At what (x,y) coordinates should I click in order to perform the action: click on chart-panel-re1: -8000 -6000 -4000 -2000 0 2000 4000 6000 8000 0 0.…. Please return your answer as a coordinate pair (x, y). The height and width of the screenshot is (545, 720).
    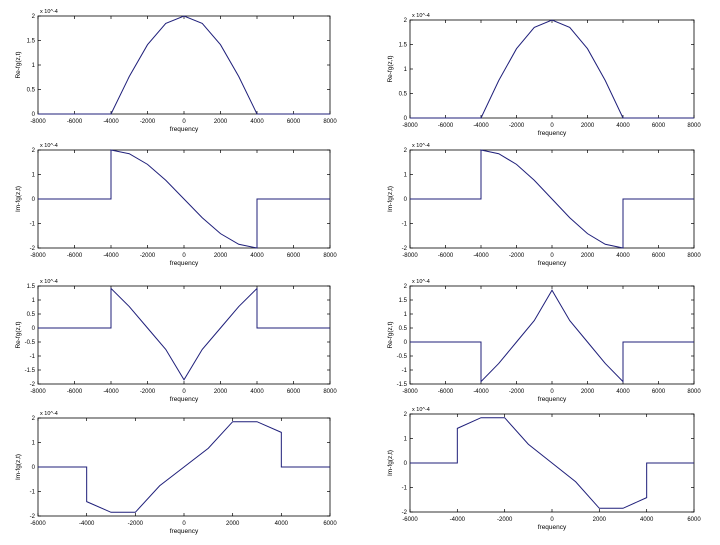
    Looking at the image, I should click on (176, 71).